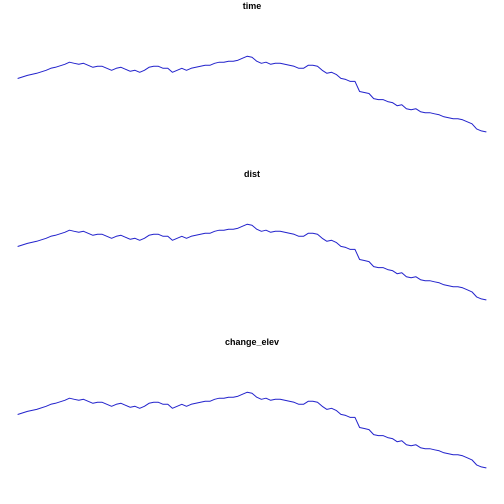 The image size is (504, 504). I want to click on series-line-time, so click(252, 94).